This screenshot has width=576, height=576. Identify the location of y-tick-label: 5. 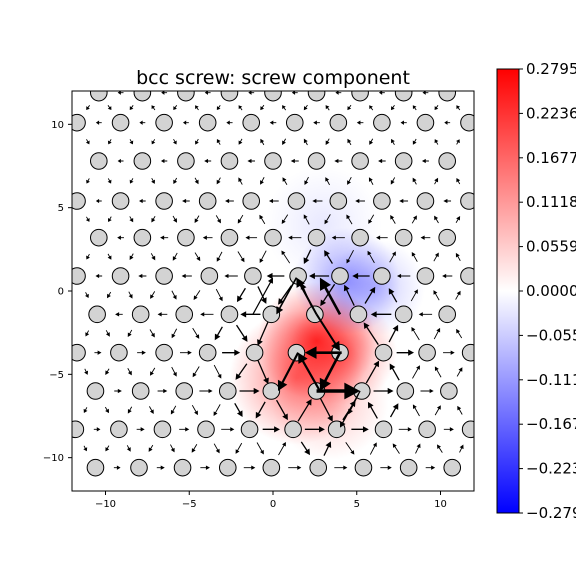
(61, 208).